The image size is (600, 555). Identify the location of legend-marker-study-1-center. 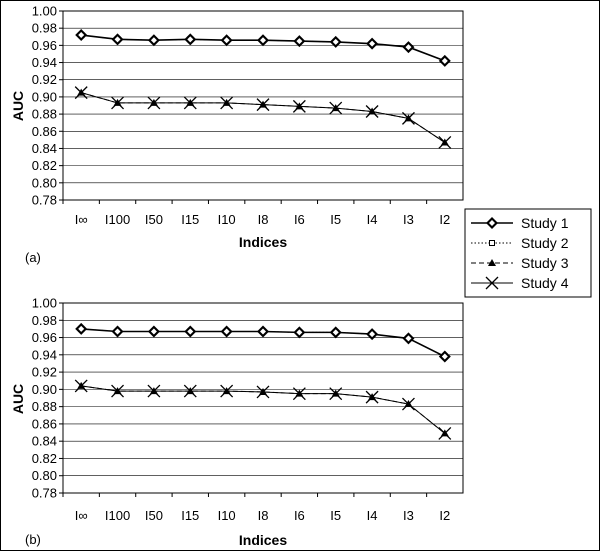
(492, 223).